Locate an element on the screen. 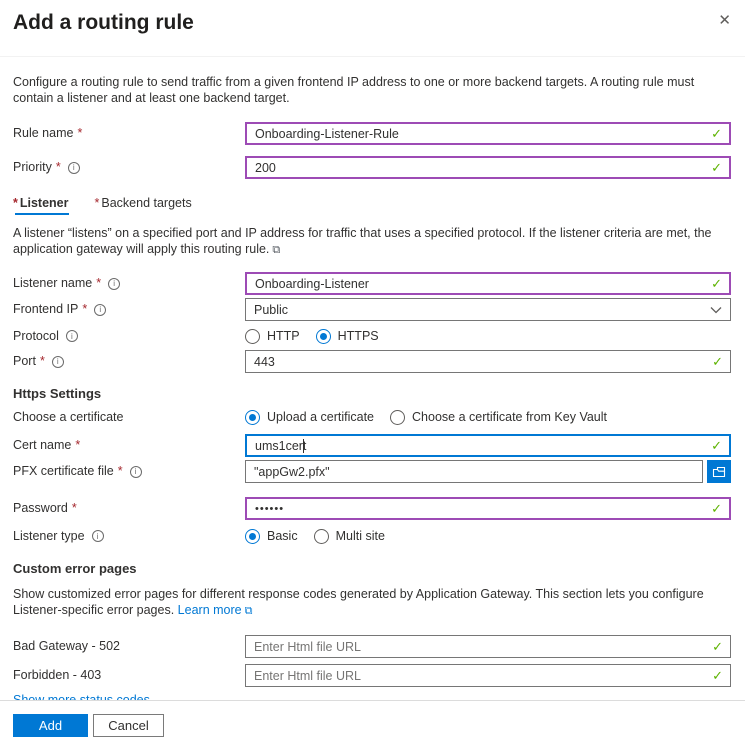  rule-name-row: Rule name* ✓ is located at coordinates (372, 133).